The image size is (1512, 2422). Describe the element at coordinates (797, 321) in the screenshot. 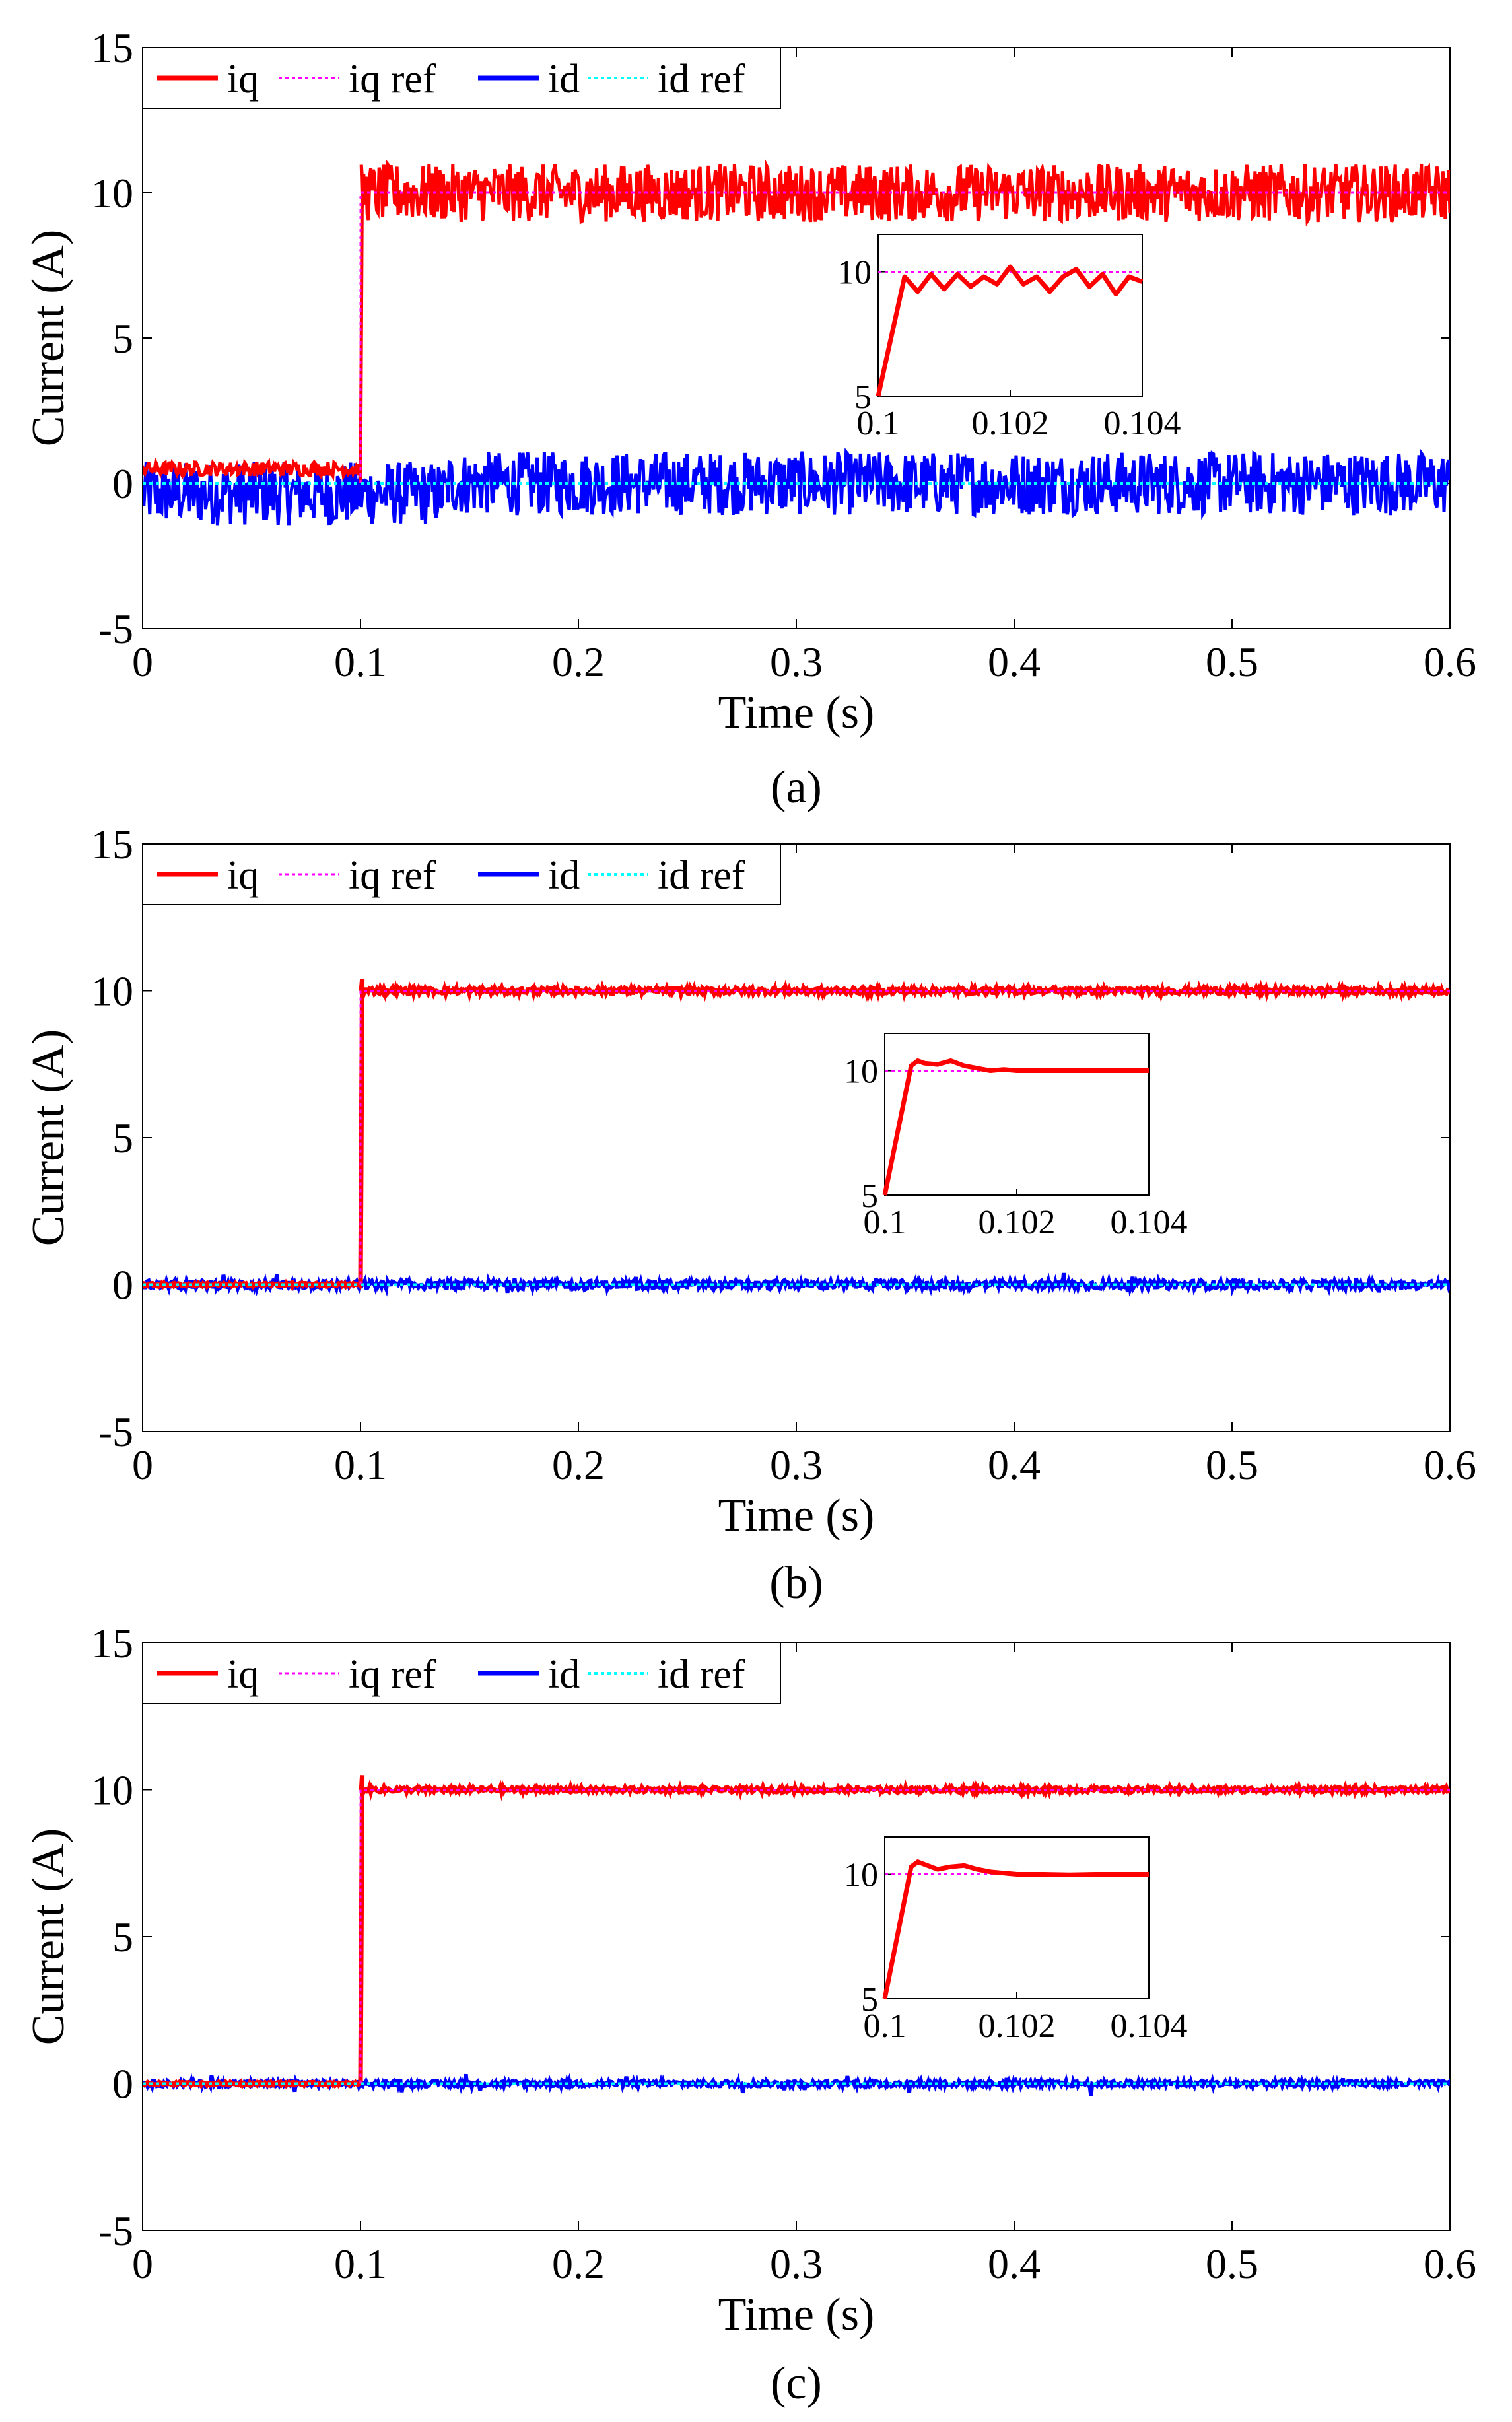

I see `series-iq` at that location.